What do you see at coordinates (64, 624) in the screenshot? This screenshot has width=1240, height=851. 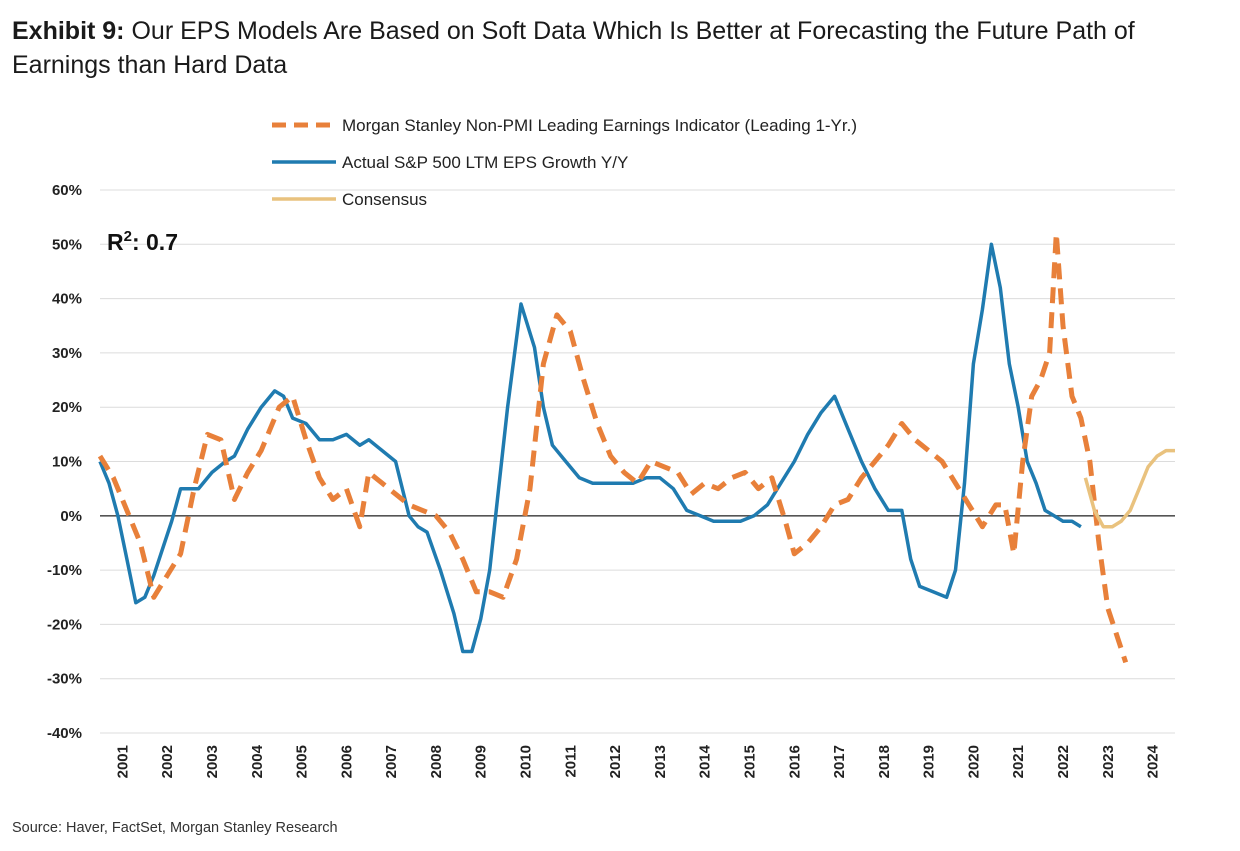 I see `y-tick-label: -20%` at bounding box center [64, 624].